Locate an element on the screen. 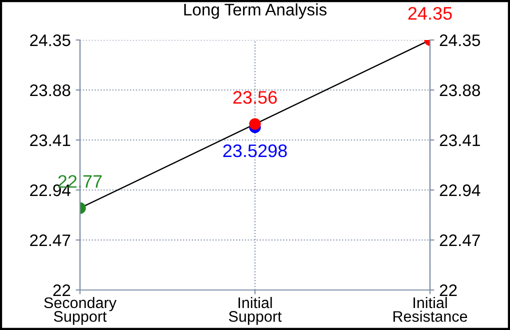 This screenshot has width=510, height=330. data-label: 24.35 is located at coordinates (430, 13).